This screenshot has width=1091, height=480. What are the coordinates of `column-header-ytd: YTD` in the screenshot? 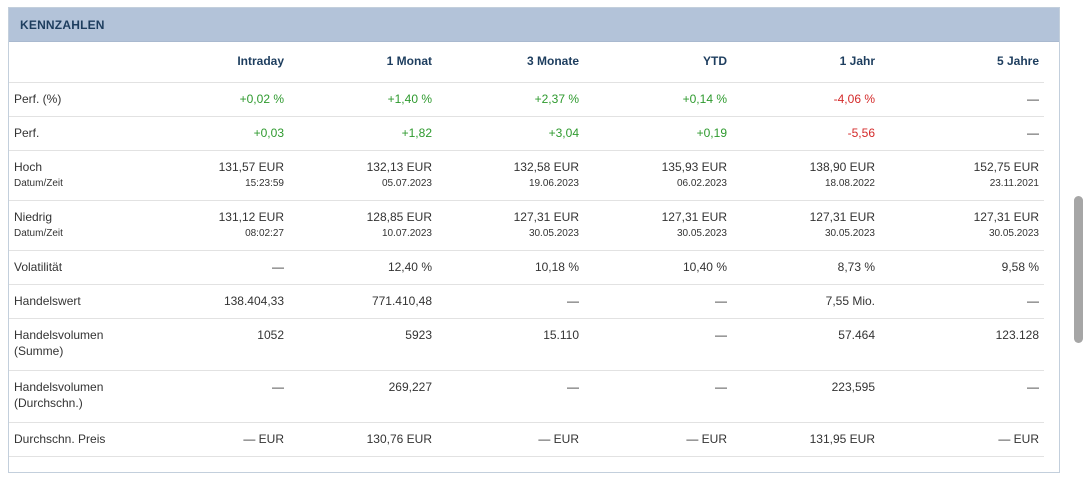 It's located at (658, 58).